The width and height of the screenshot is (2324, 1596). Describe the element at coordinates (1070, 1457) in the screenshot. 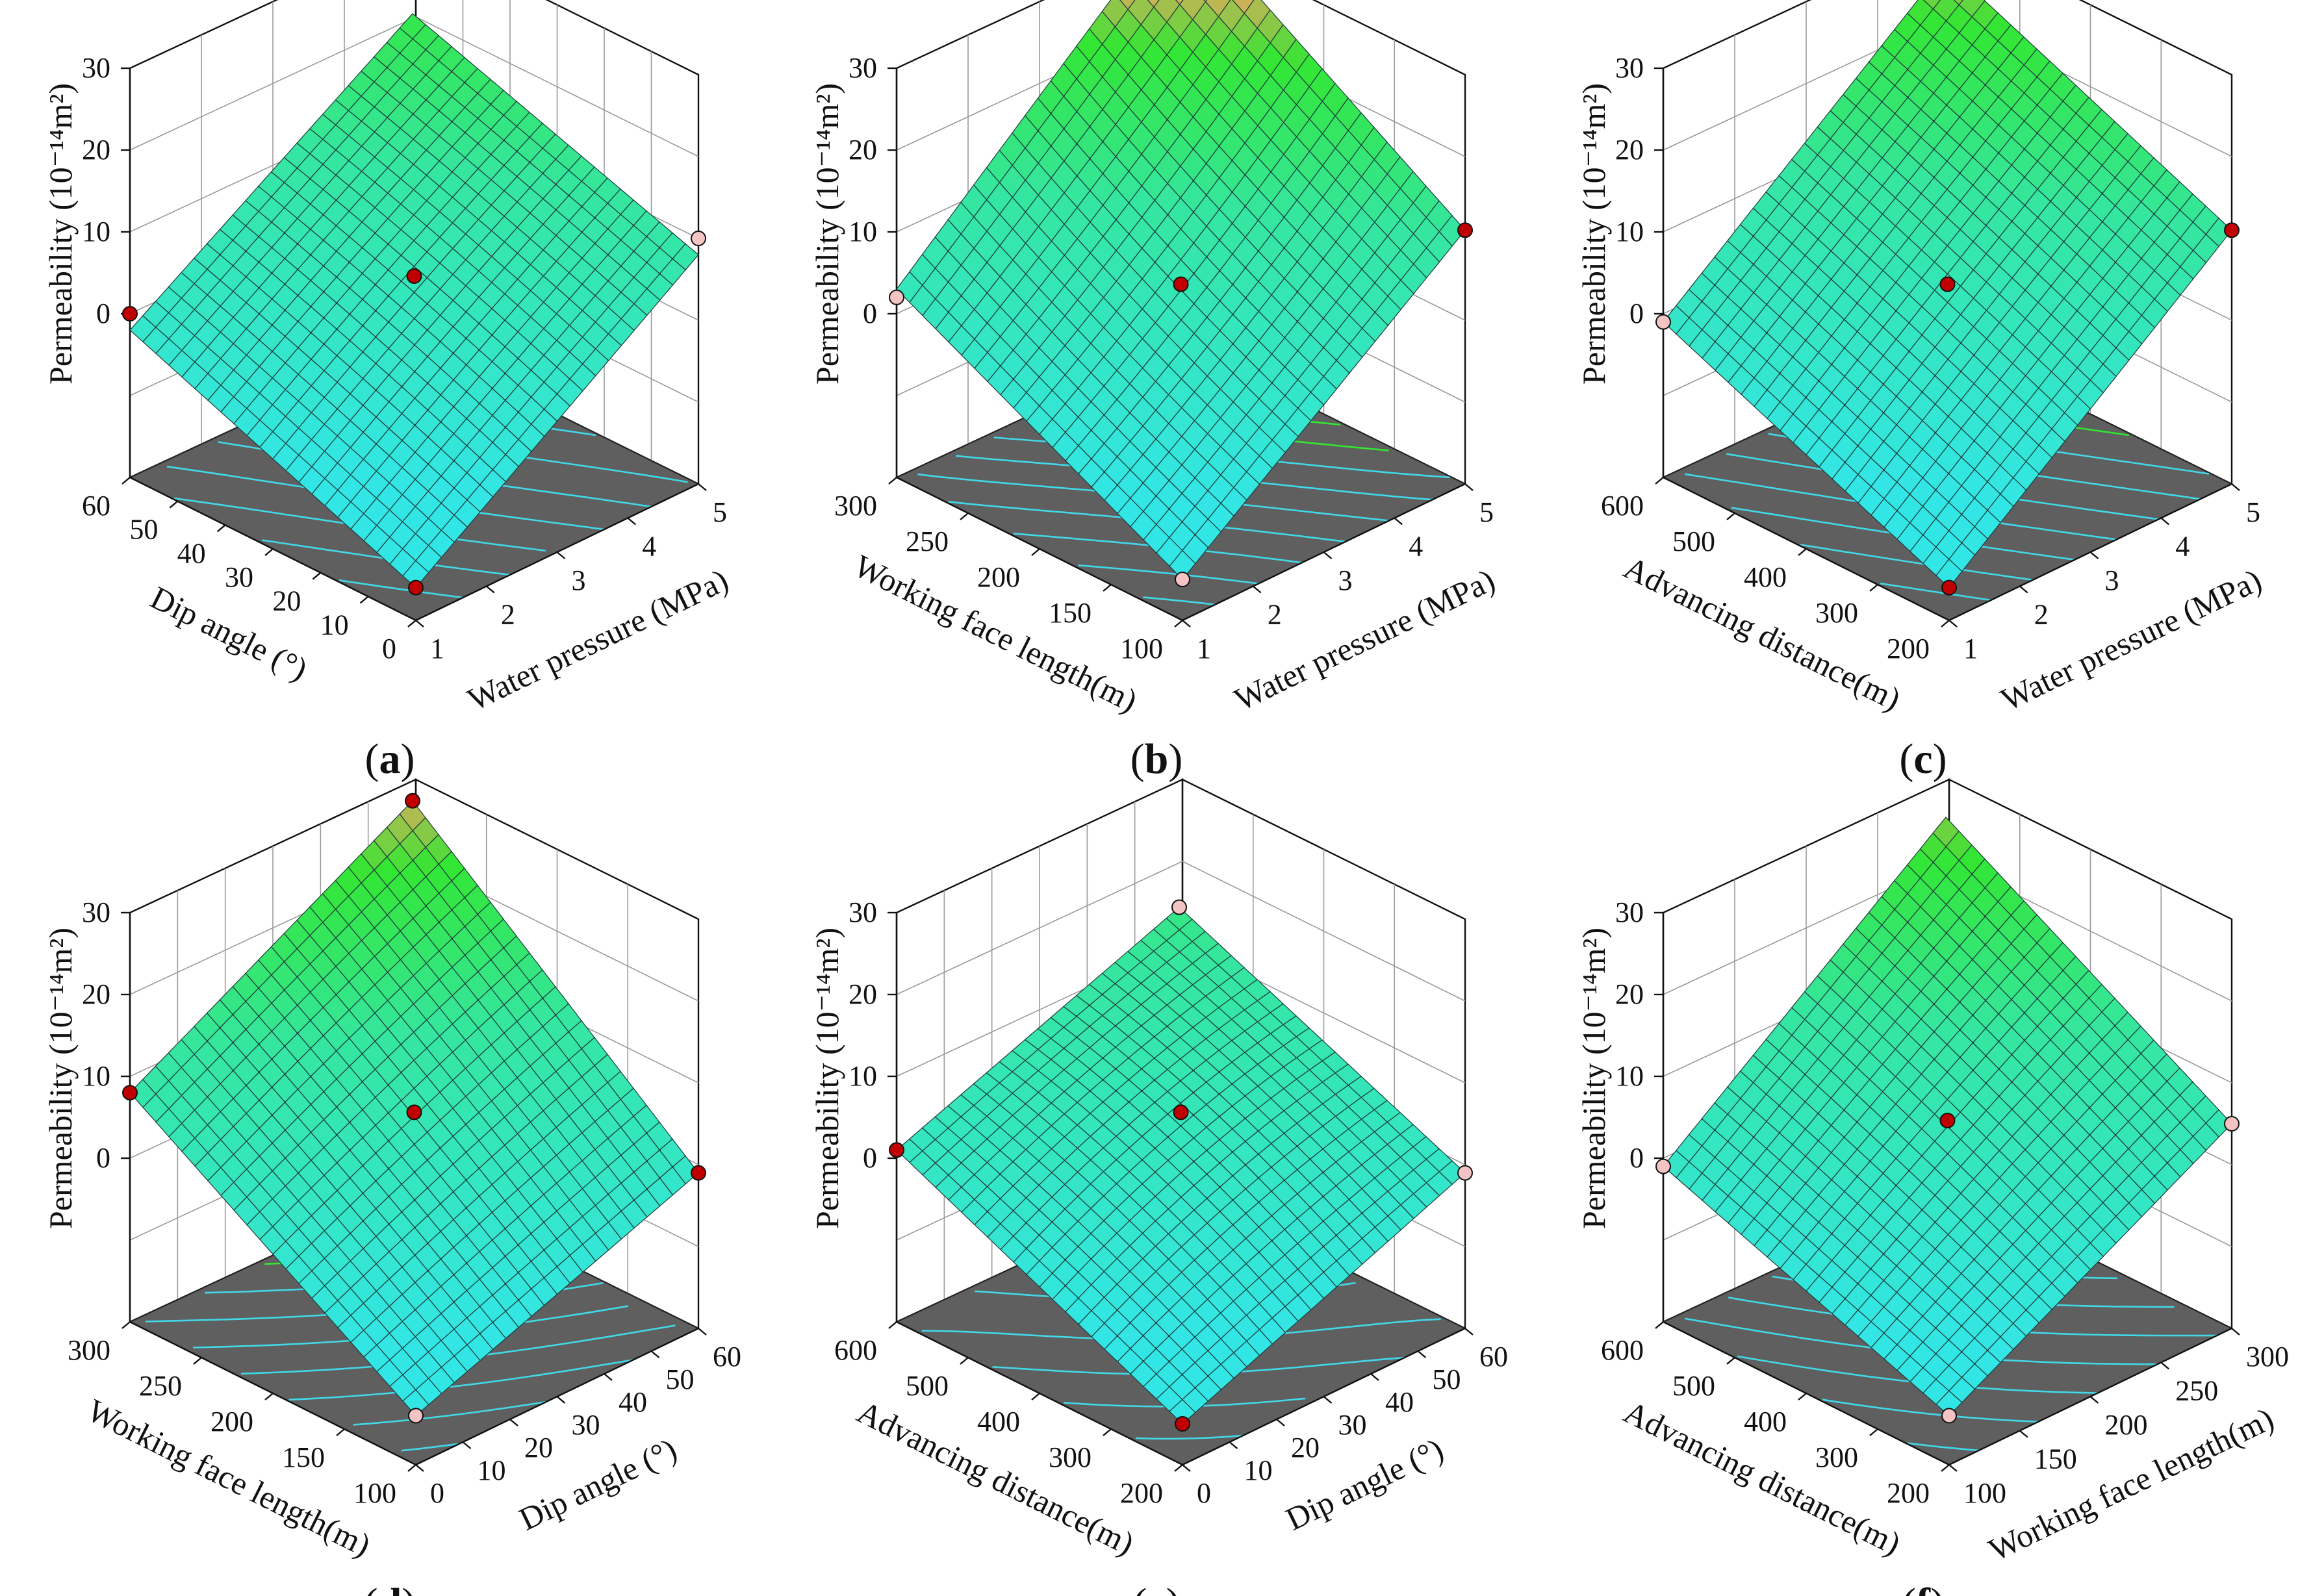

I see `x-tick-label: 300` at that location.